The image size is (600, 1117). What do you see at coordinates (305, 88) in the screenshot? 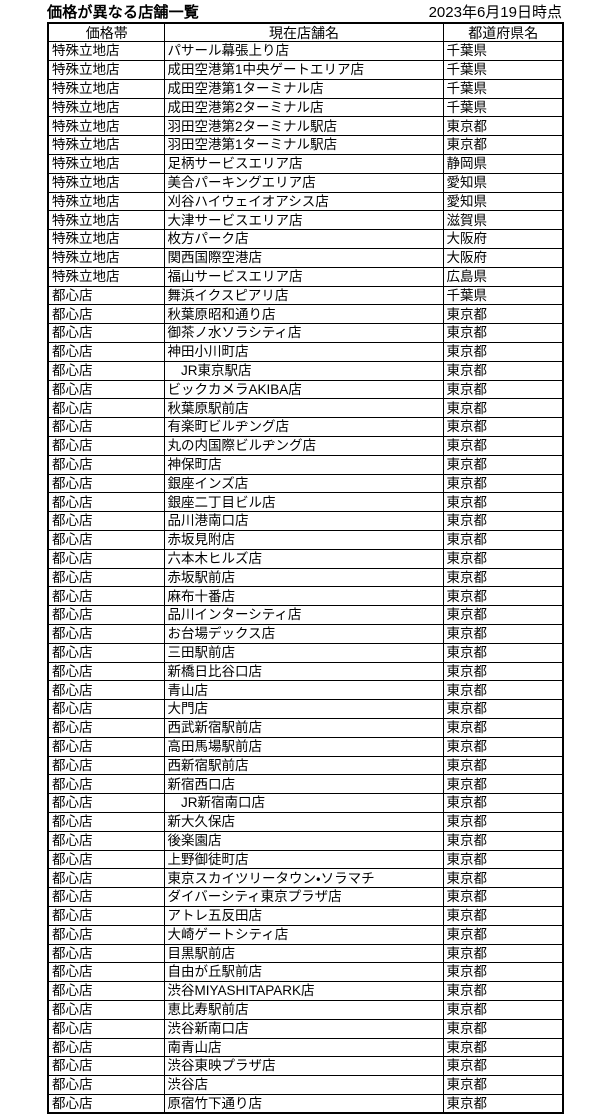
I see `table-row: 特殊立地店 成田空港第1ターミナル店 千葉県` at bounding box center [305, 88].